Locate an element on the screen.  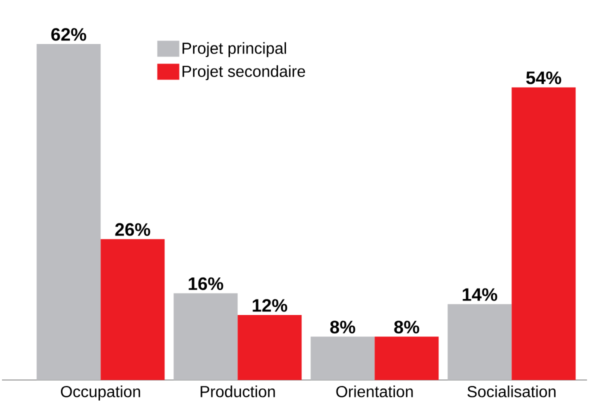
data-label: 14% is located at coordinates (480, 294).